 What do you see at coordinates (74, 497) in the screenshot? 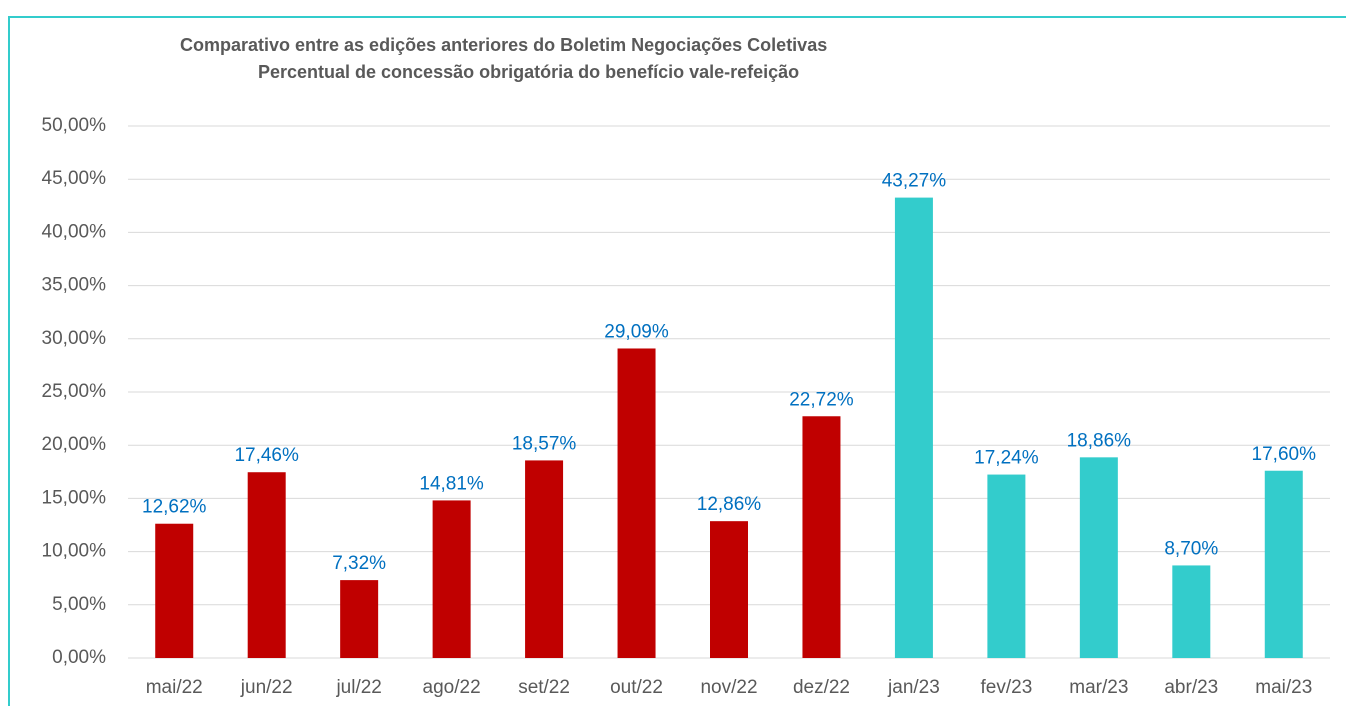
I see `y-tick-label: 15,00%` at bounding box center [74, 497].